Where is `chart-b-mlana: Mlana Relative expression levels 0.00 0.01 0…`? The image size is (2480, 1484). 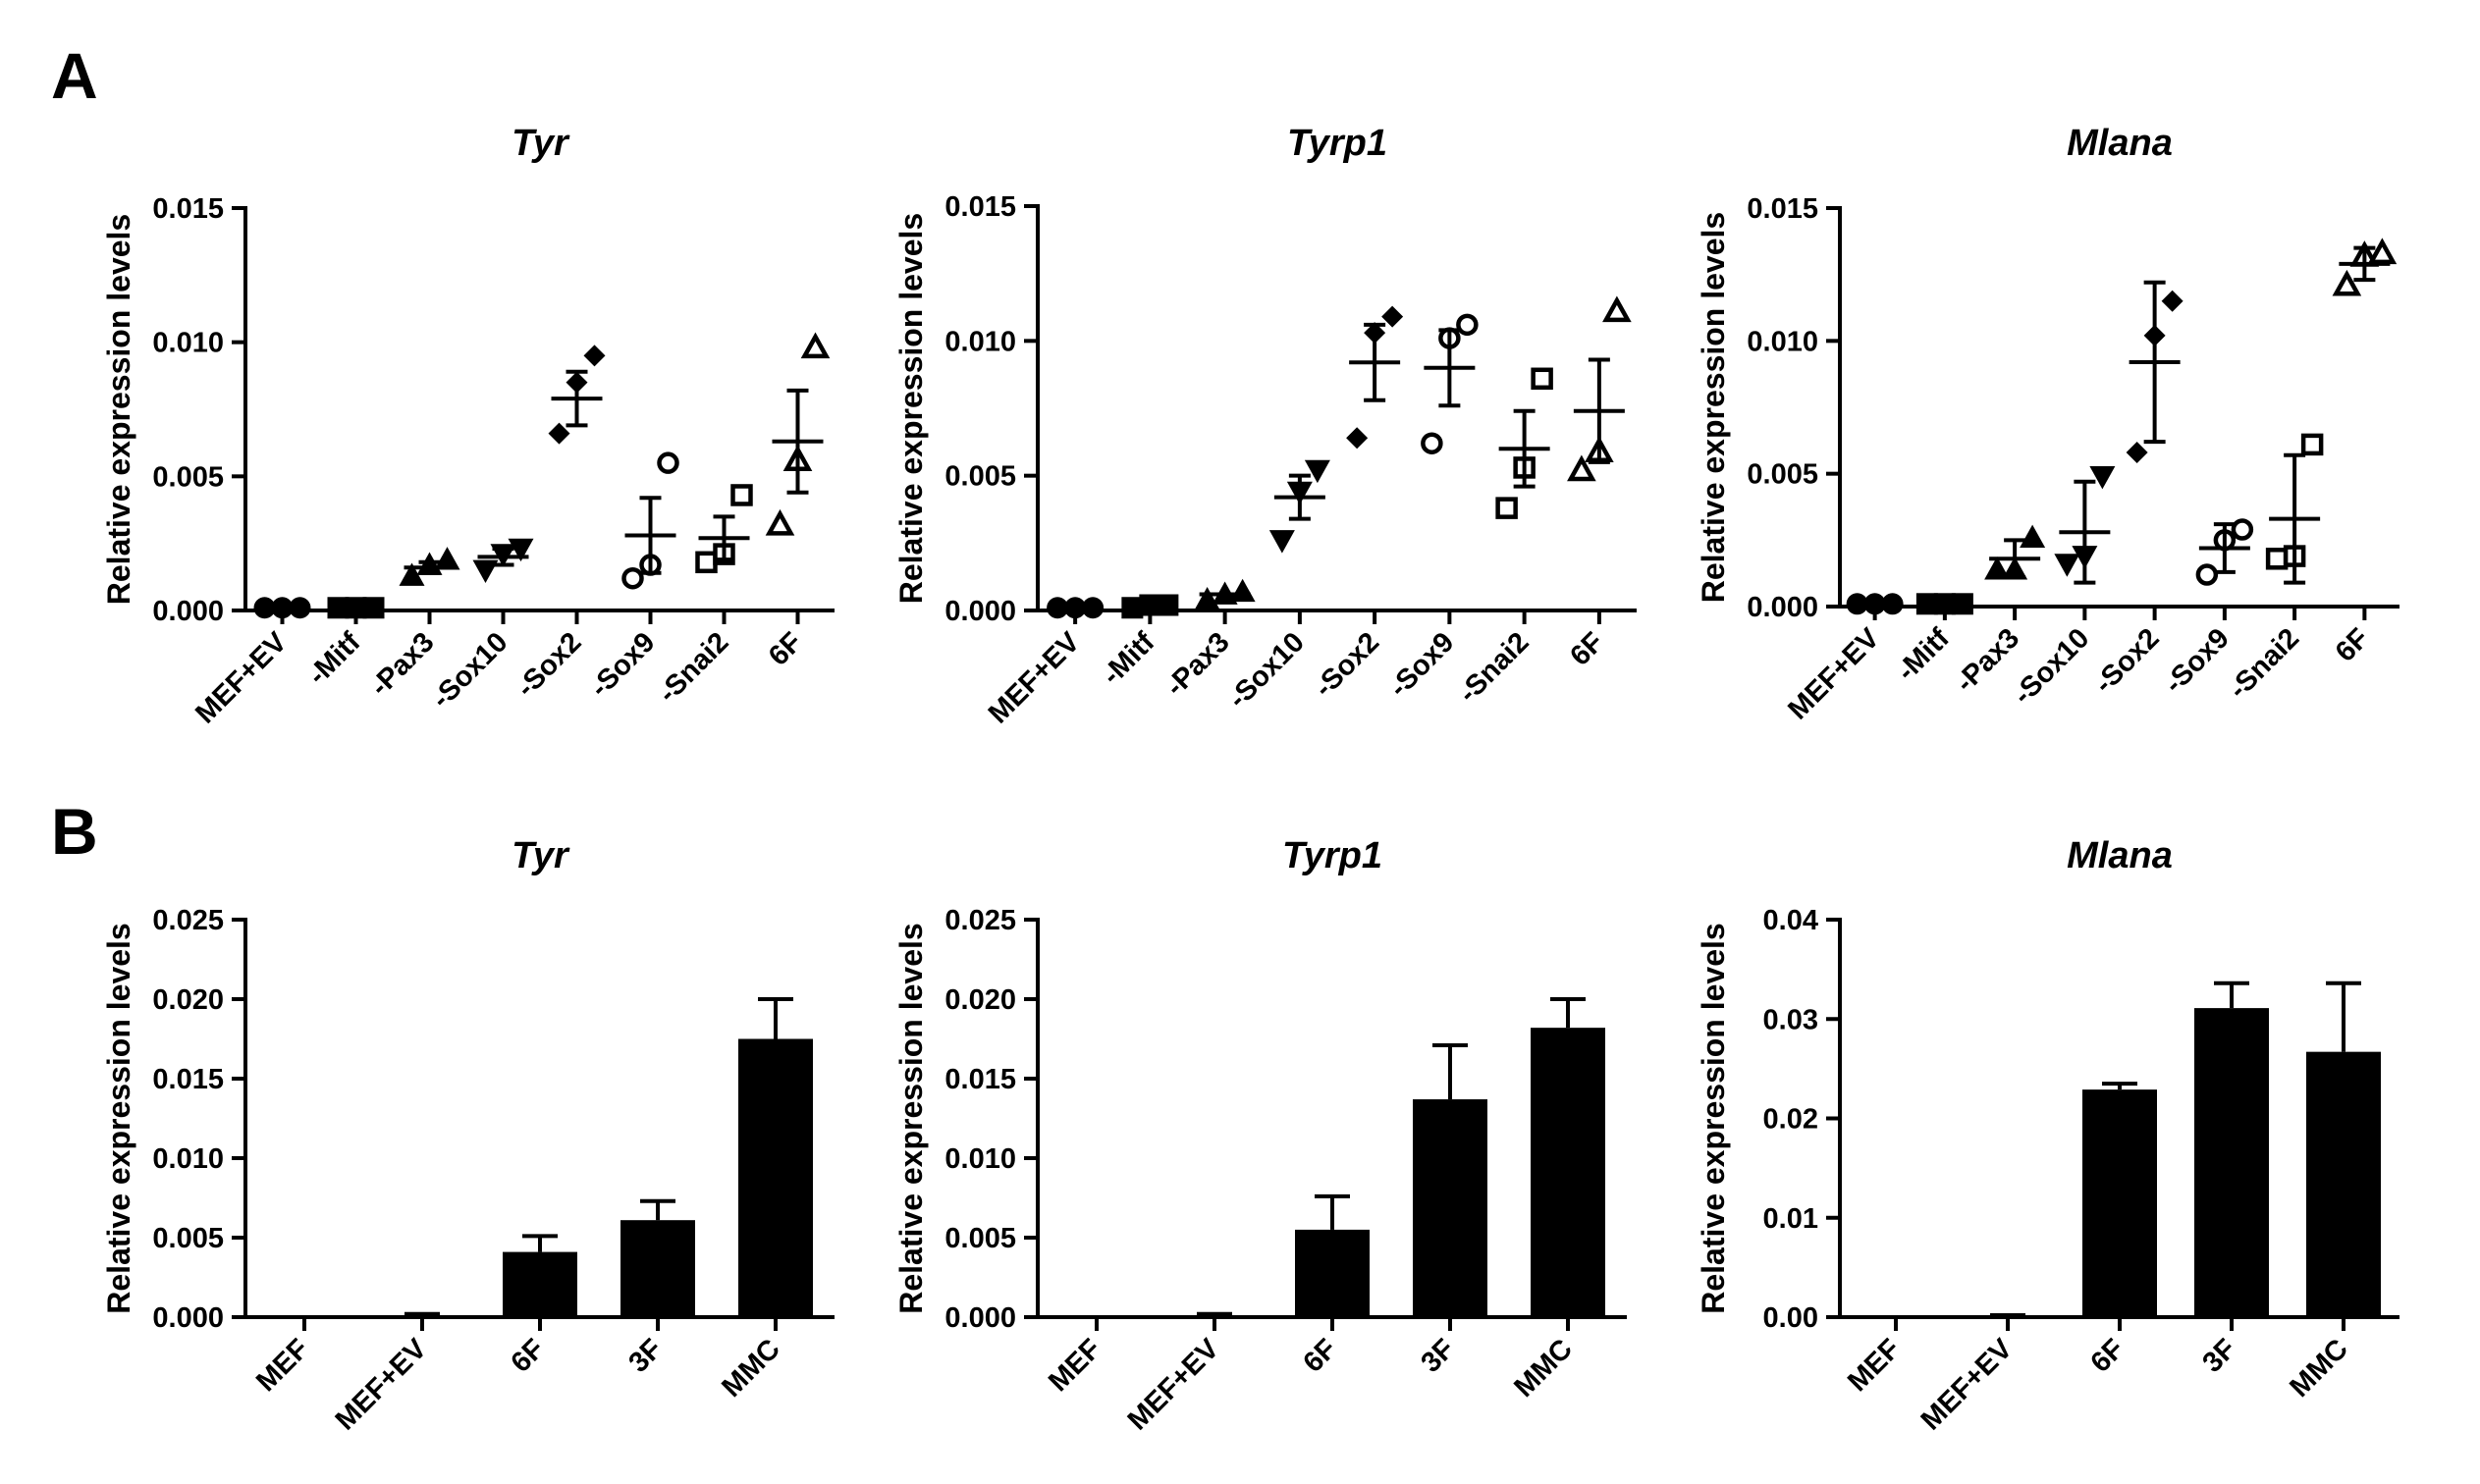 chart-b-mlana: Mlana Relative expression levels 0.00 0.01 0… is located at coordinates (2048, 1136).